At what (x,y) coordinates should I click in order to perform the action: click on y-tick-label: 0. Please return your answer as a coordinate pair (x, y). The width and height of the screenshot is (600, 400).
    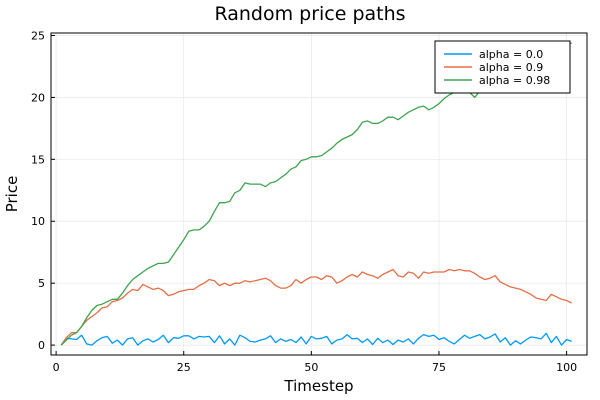
    Looking at the image, I should click on (41, 345).